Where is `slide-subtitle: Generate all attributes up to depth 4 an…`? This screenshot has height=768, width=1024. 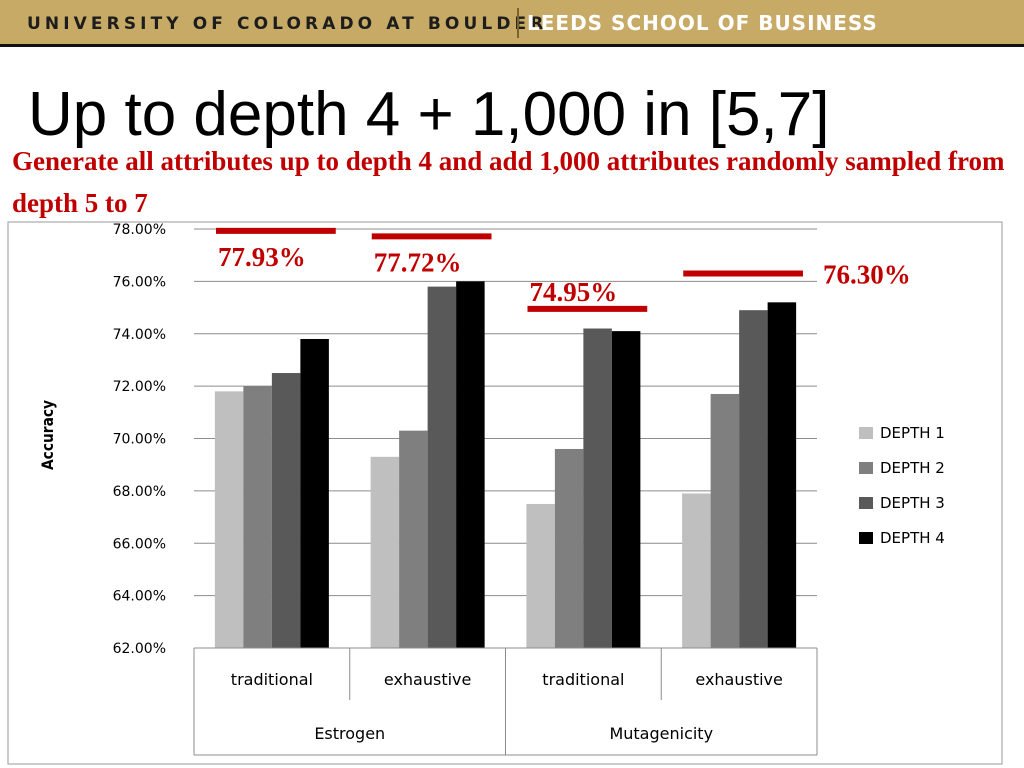
slide-subtitle: Generate all attributes up to depth 4 an… is located at coordinates (508, 182).